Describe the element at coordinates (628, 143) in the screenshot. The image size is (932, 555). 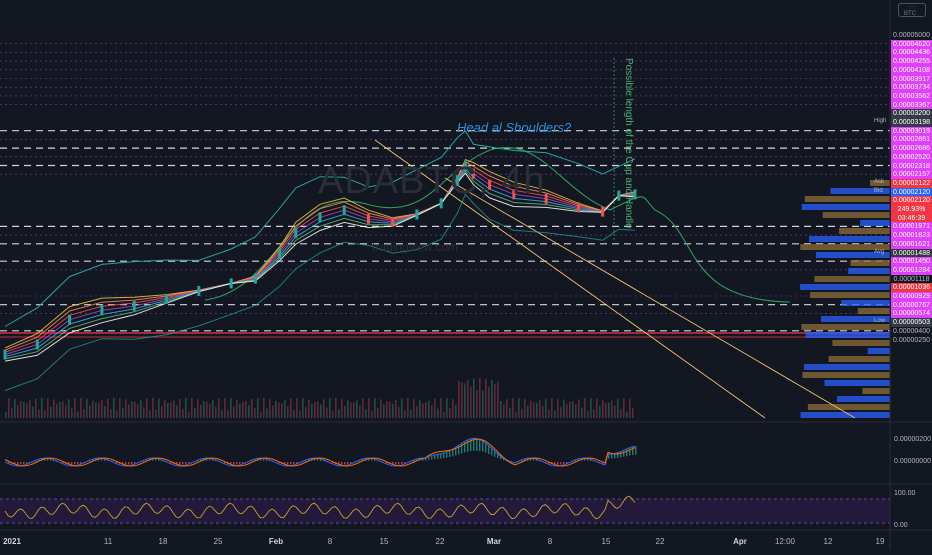
I see `gap-annotation: Possible length of the Cup and Handle` at that location.